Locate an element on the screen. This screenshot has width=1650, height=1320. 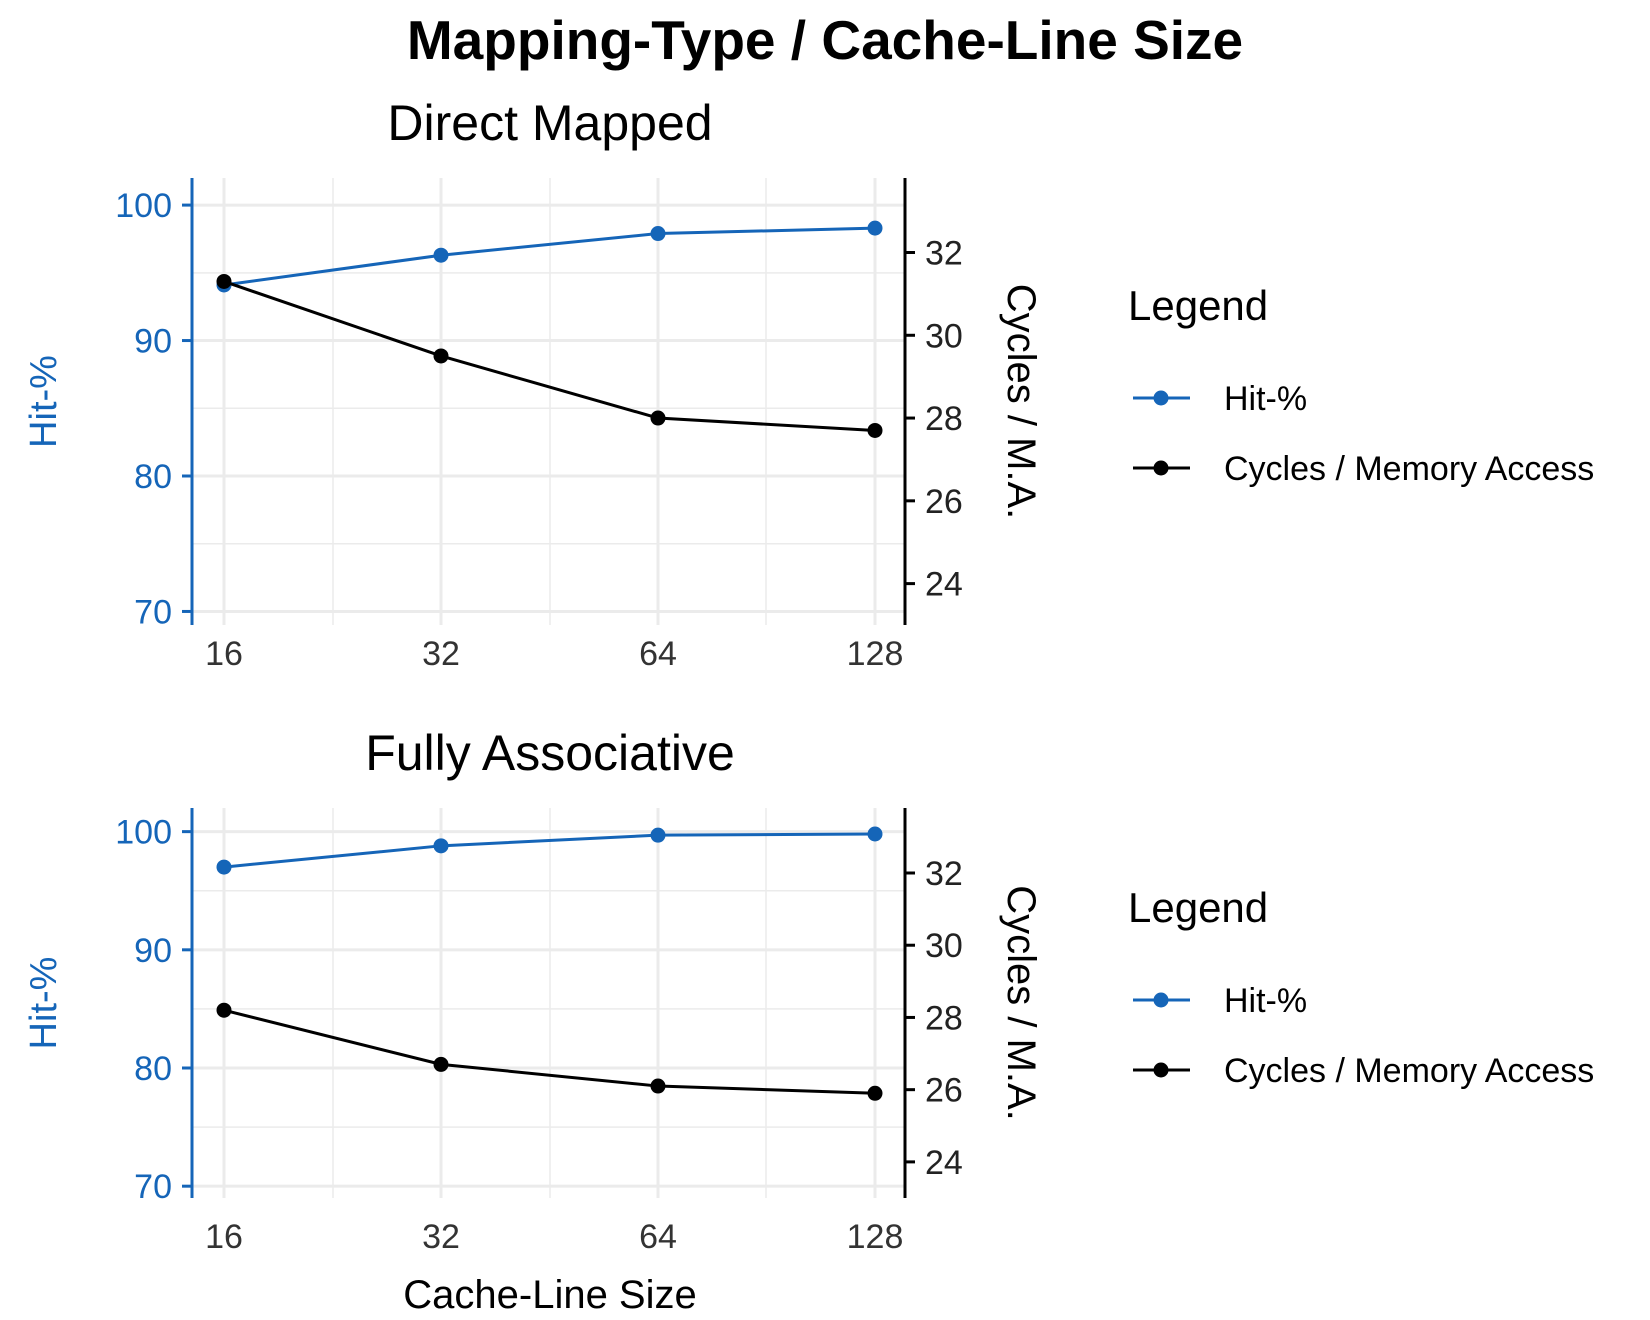
panel-title: Direct Mapped is located at coordinates (549, 123).